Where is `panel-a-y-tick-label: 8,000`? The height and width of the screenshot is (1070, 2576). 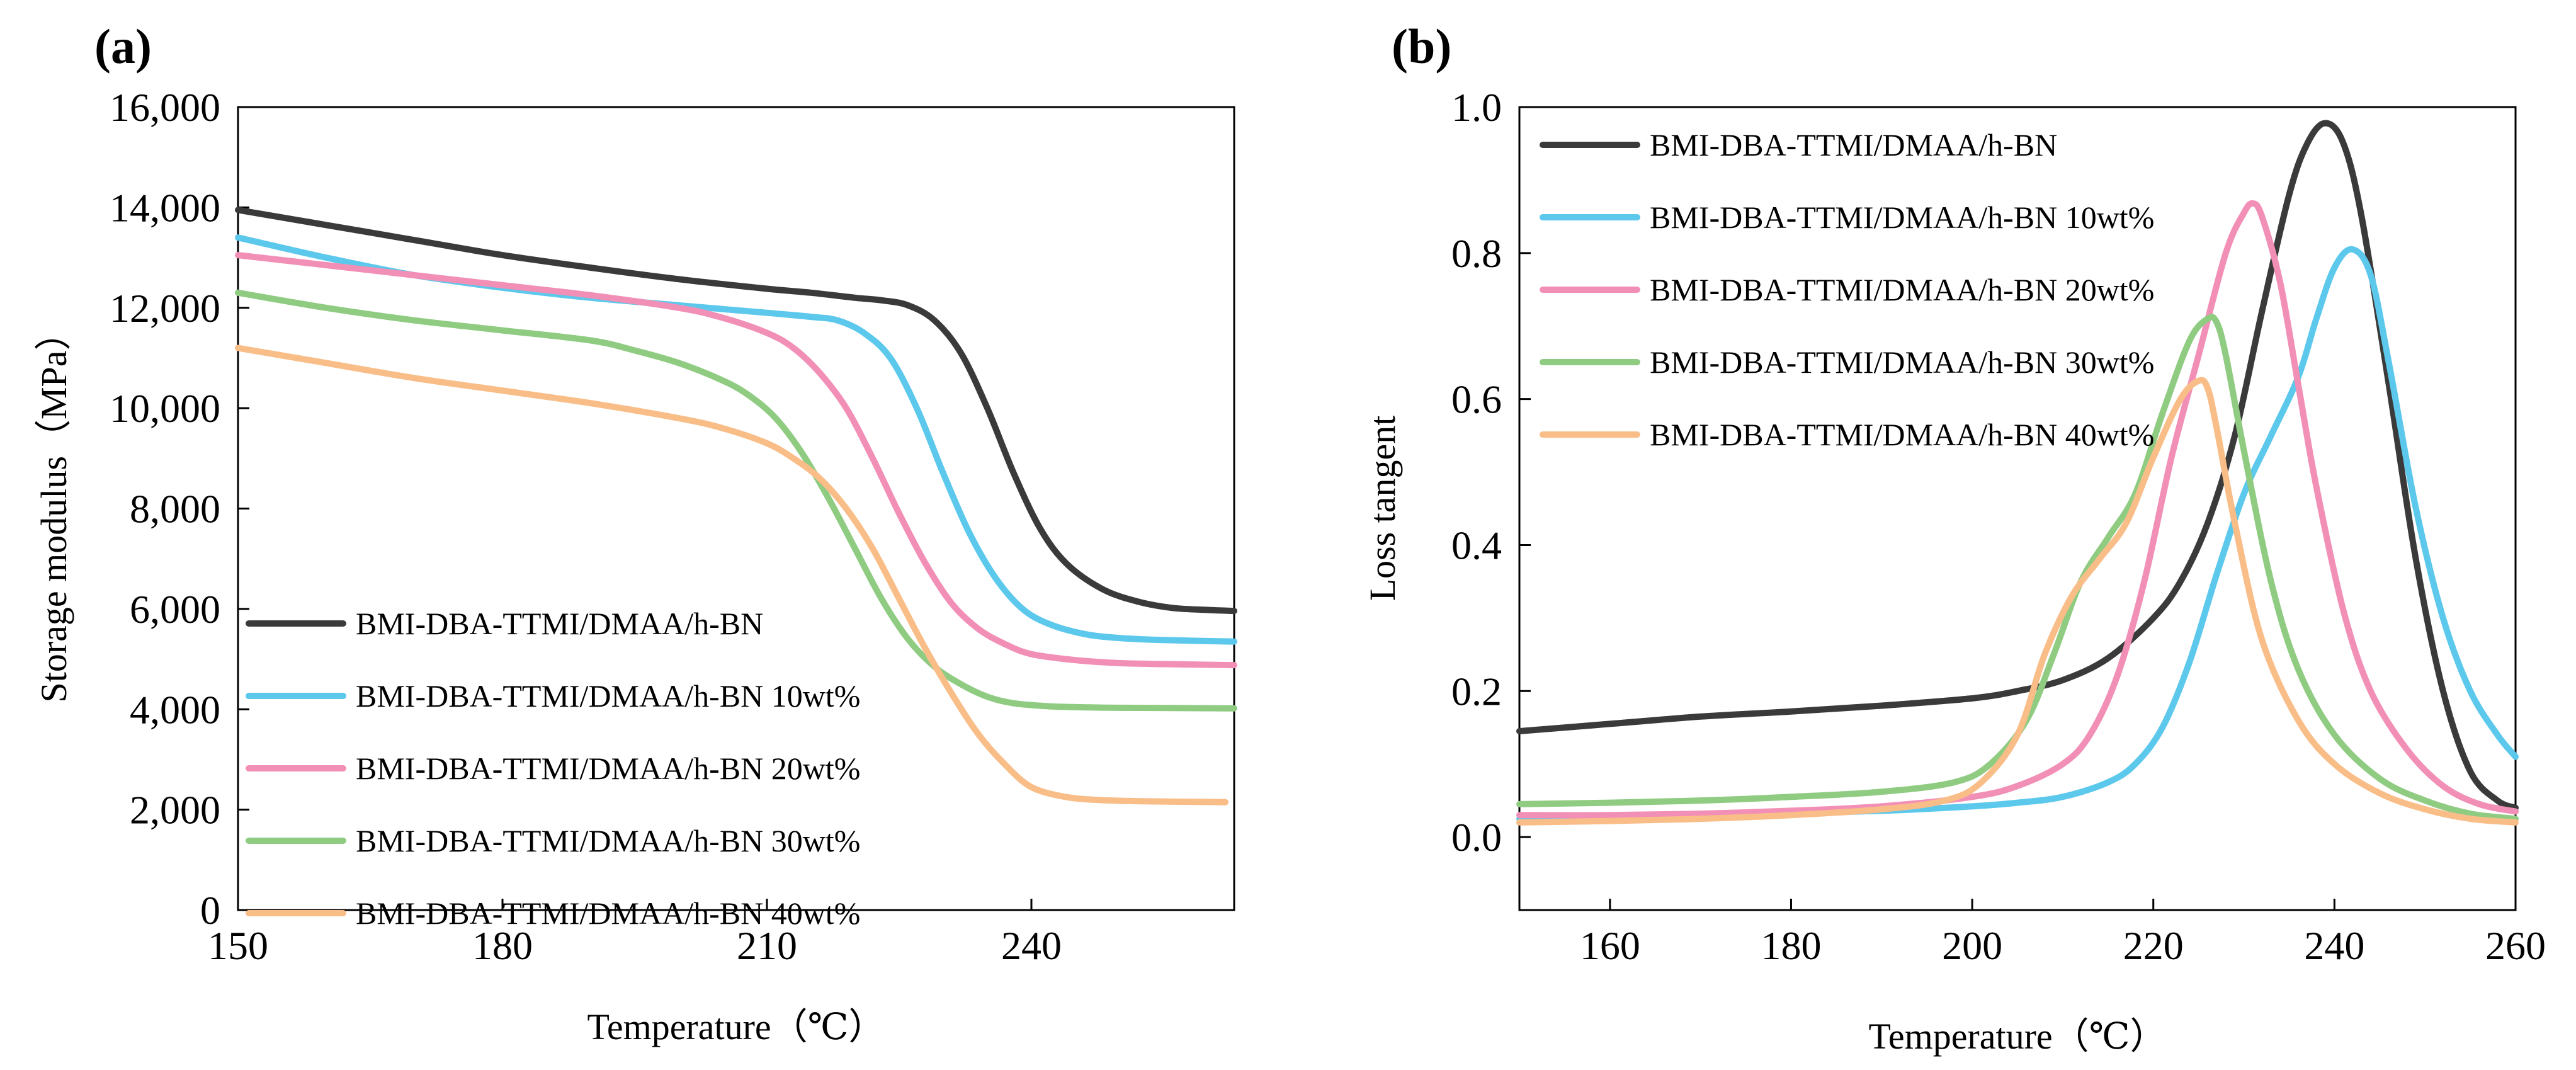
panel-a-y-tick-label: 8,000 is located at coordinates (175, 509).